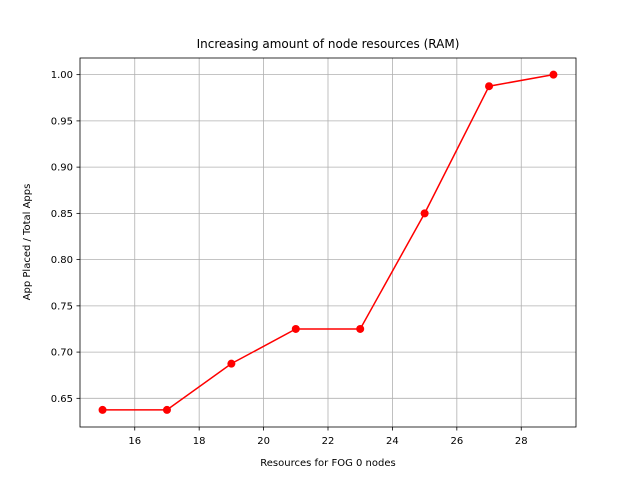 The height and width of the screenshot is (480, 640). I want to click on x-tick-label: 20, so click(263, 441).